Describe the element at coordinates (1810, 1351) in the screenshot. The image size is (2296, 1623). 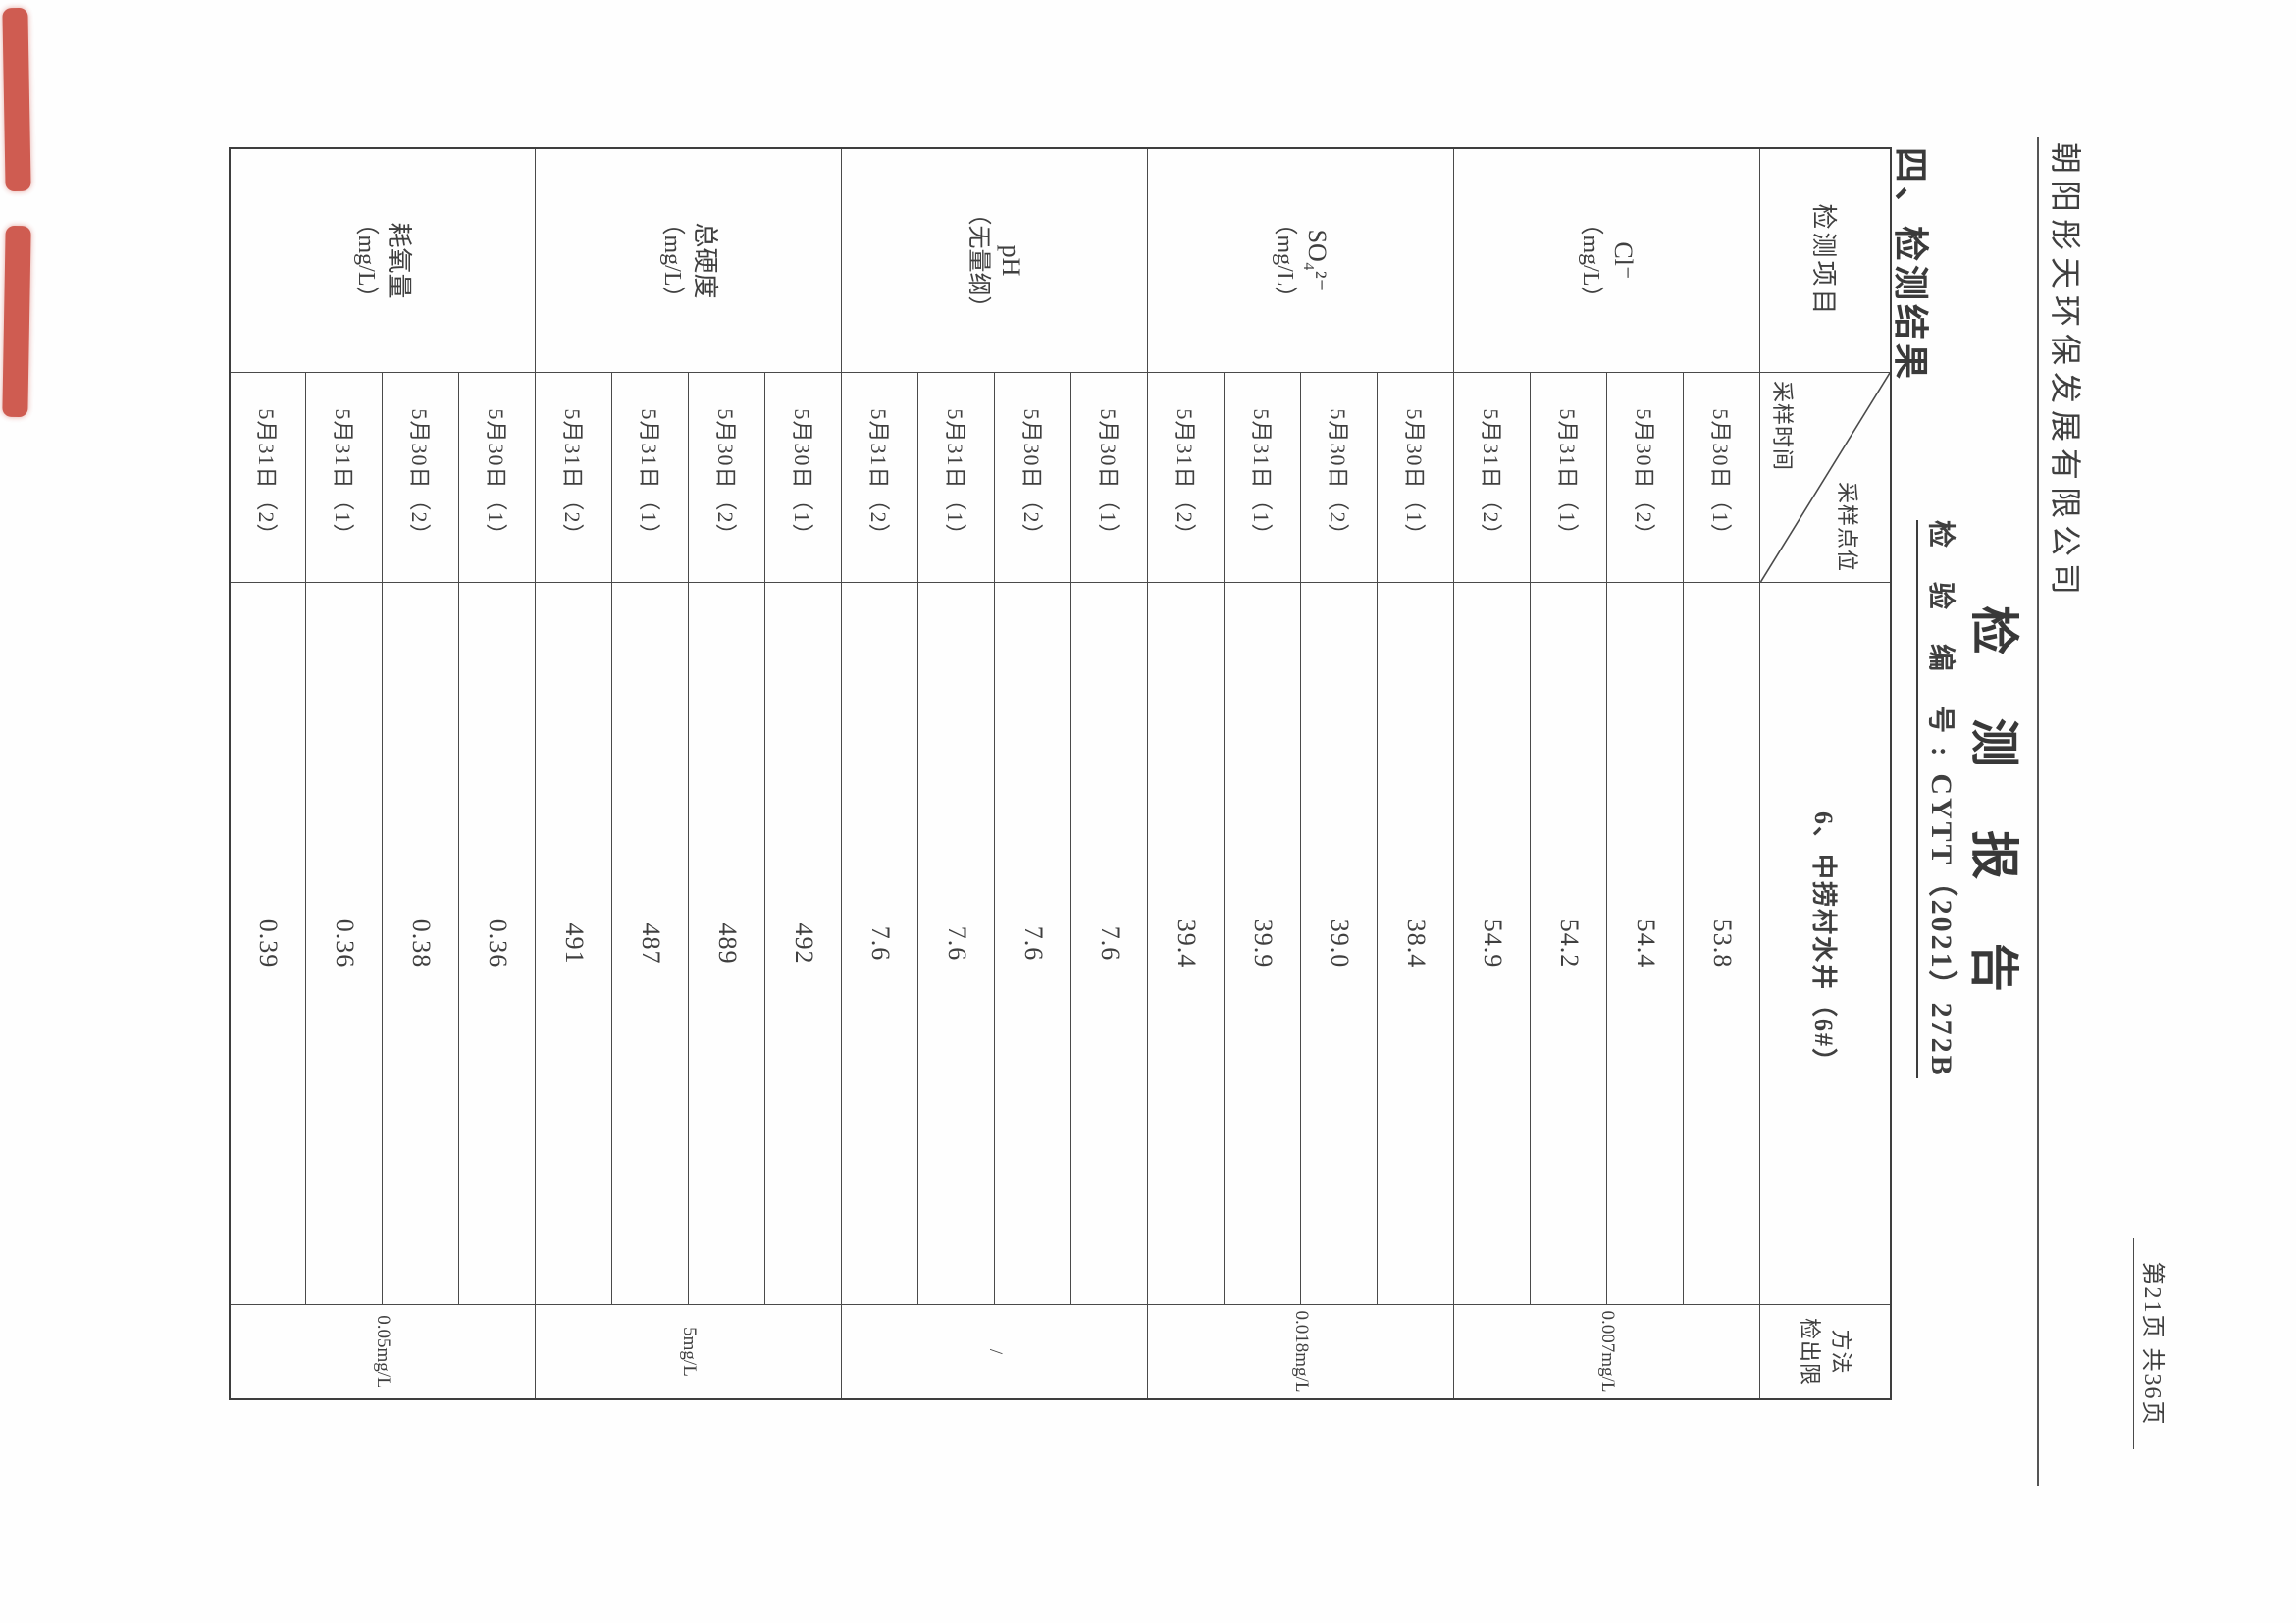
I see `limit-col-line2: 检出限` at that location.